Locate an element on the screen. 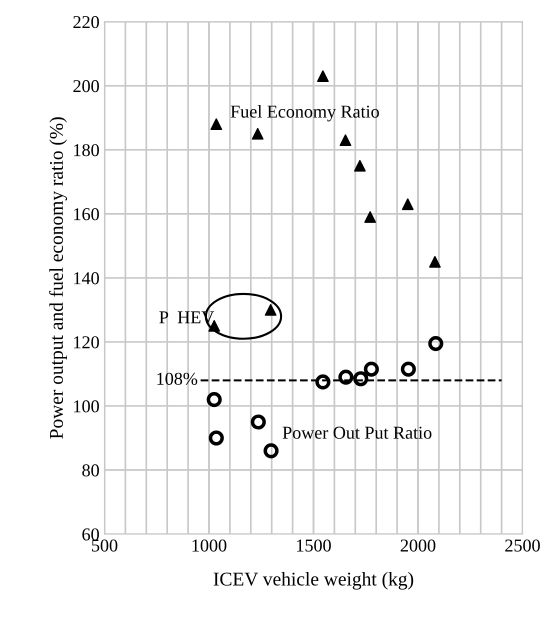 The width and height of the screenshot is (550, 621). y-tick-label: 60 is located at coordinates (90, 534).